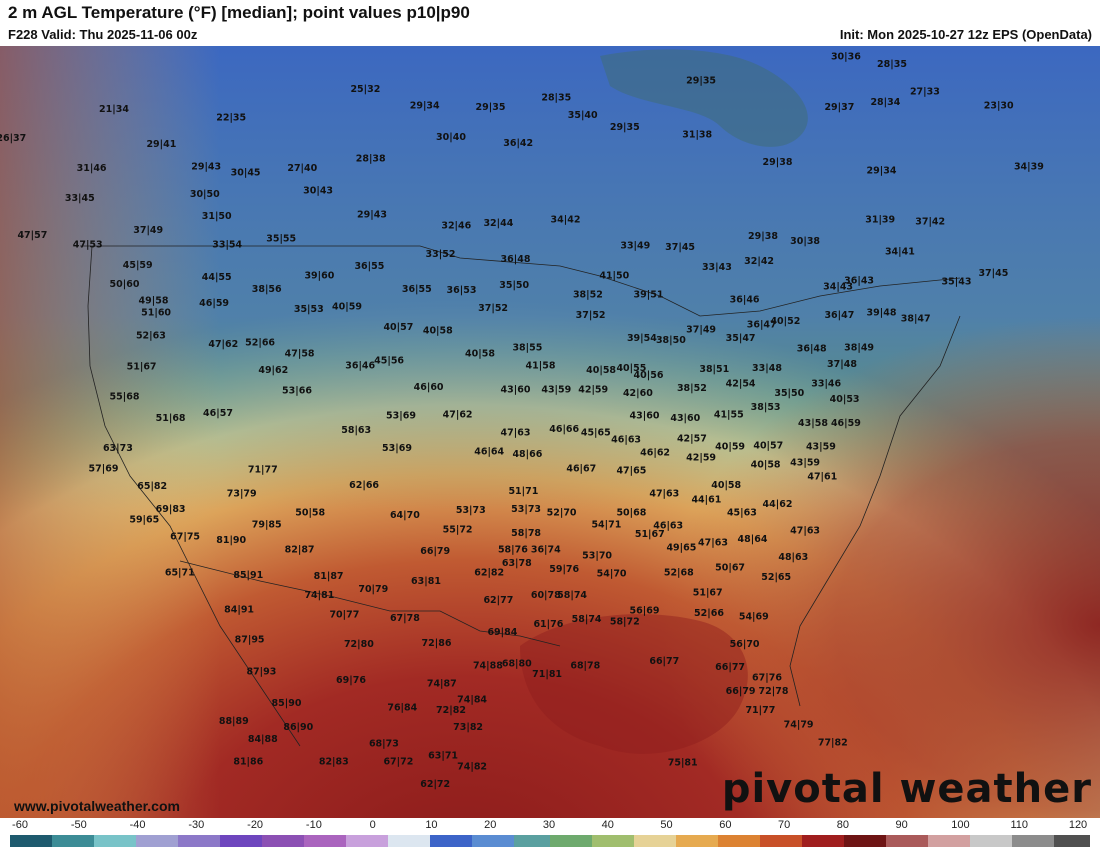 The height and width of the screenshot is (850, 1100). What do you see at coordinates (692, 438) in the screenshot?
I see `point-value: 42|57` at bounding box center [692, 438].